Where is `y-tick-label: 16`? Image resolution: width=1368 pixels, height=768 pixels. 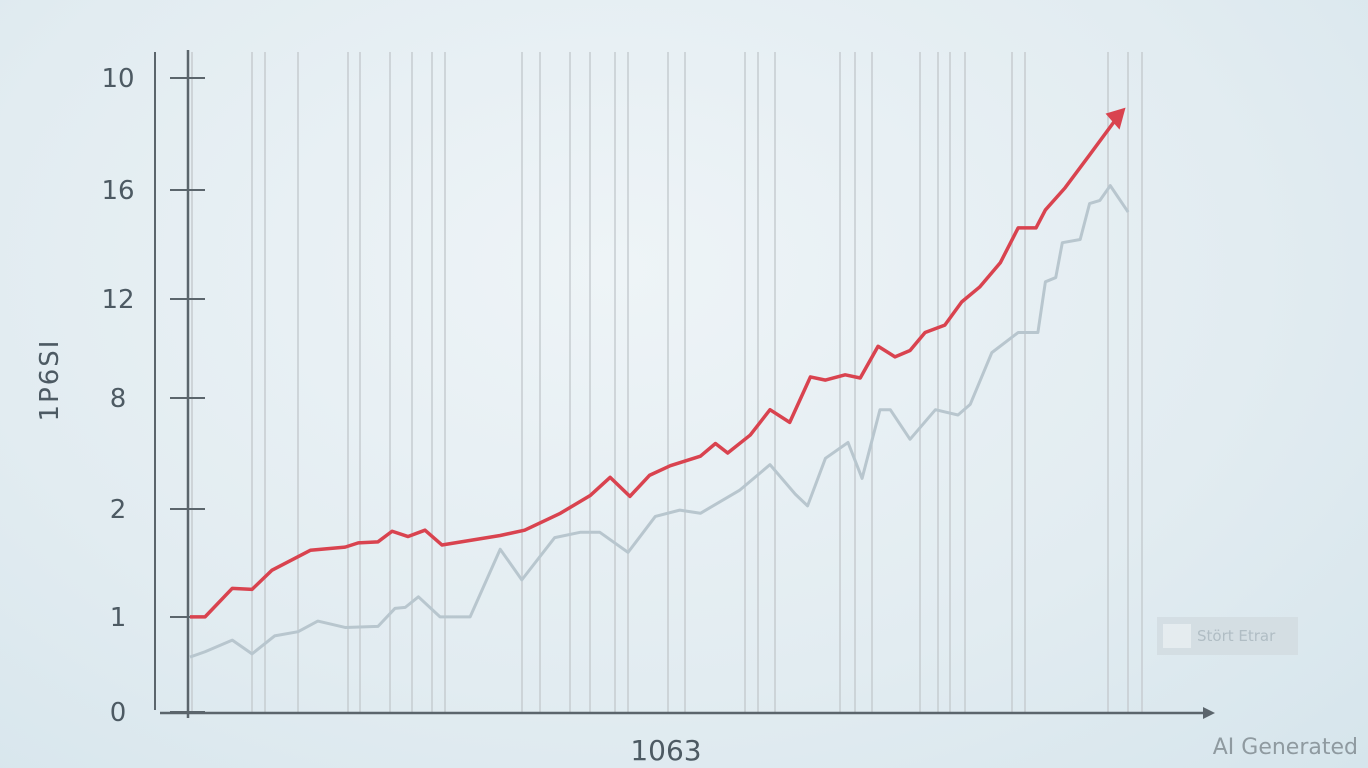
y-tick-label: 16 is located at coordinates (117, 191).